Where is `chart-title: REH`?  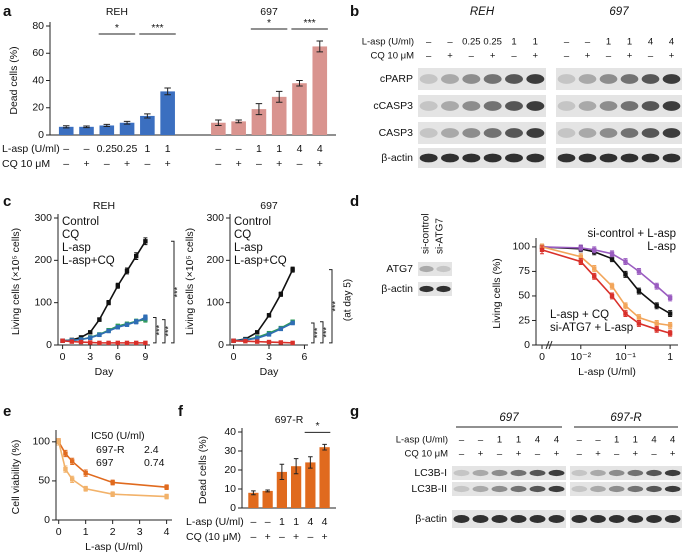
chart-title: REH is located at coordinates (104, 206).